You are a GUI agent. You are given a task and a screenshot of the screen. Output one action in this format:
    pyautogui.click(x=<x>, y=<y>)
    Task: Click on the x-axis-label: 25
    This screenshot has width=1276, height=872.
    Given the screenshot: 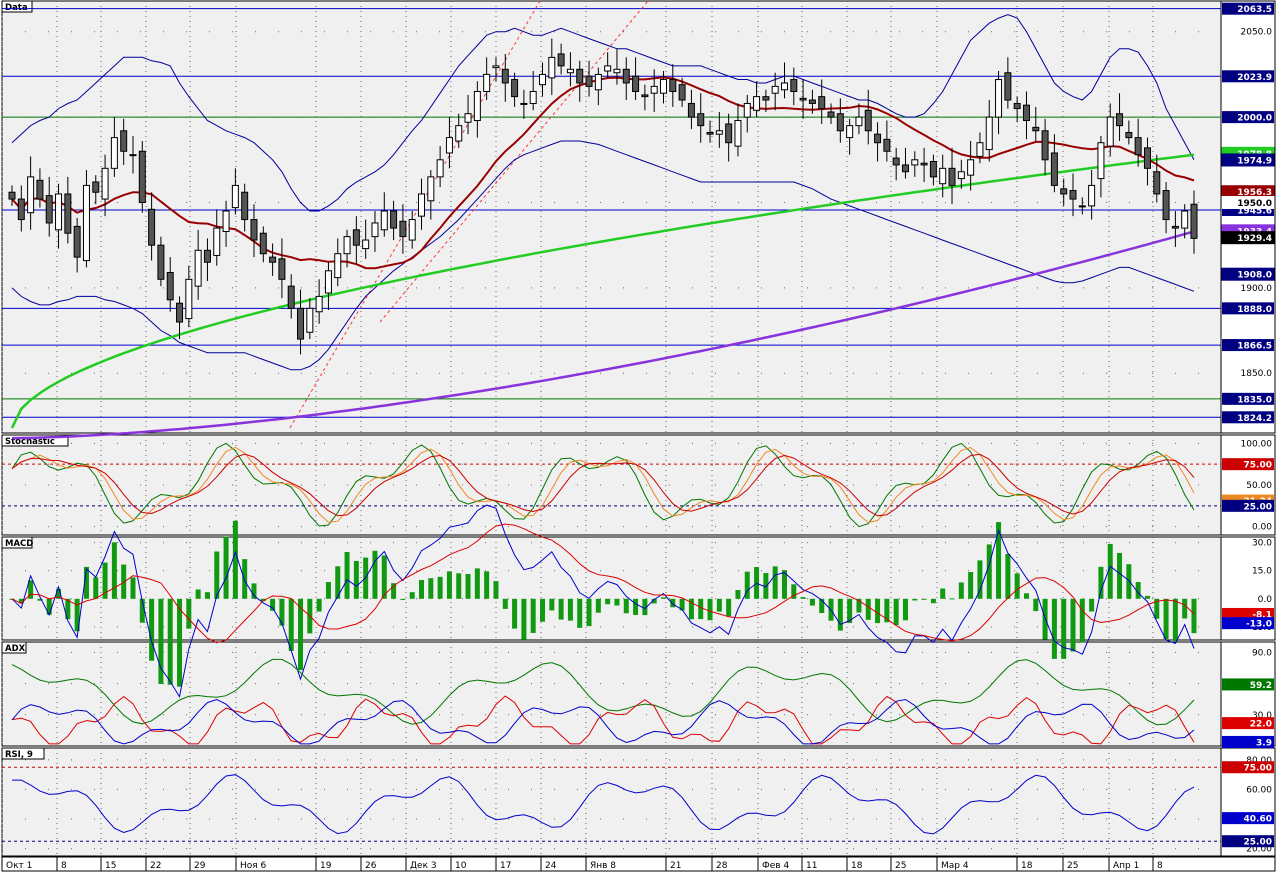 What is the action you would take?
    pyautogui.click(x=1072, y=866)
    